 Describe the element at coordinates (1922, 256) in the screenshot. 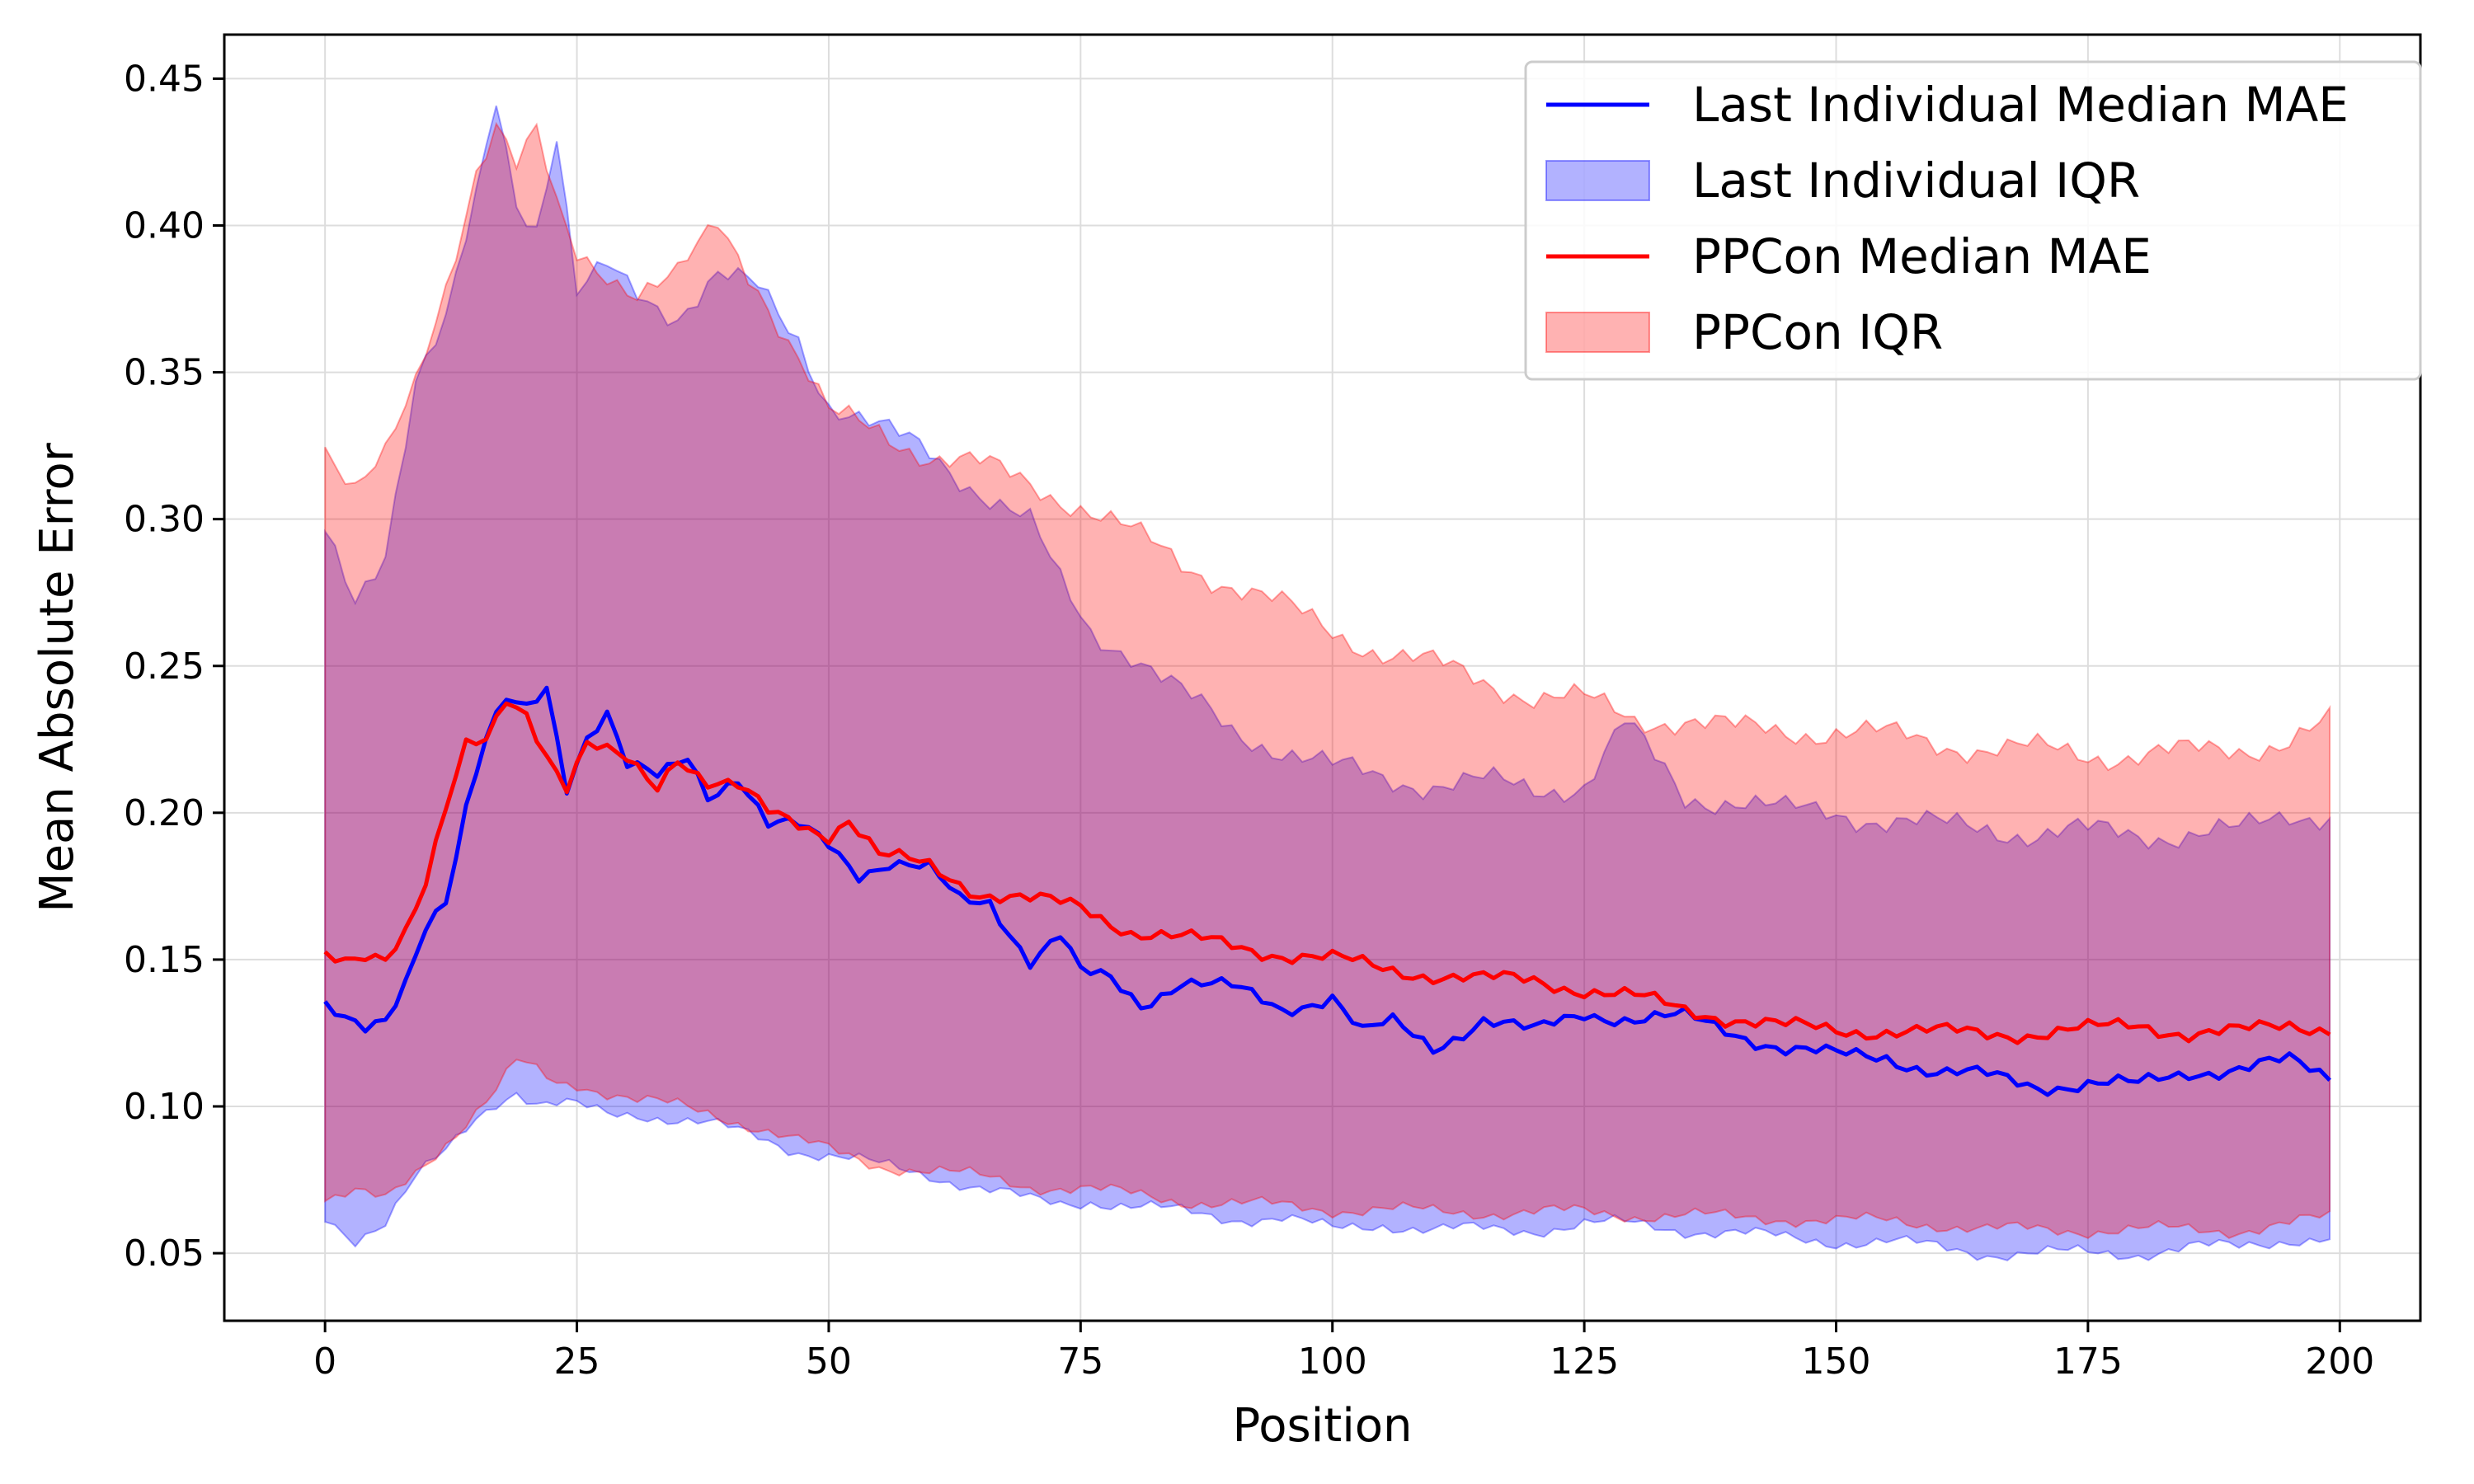

I see `legend-label: PPCon Median MAE` at that location.